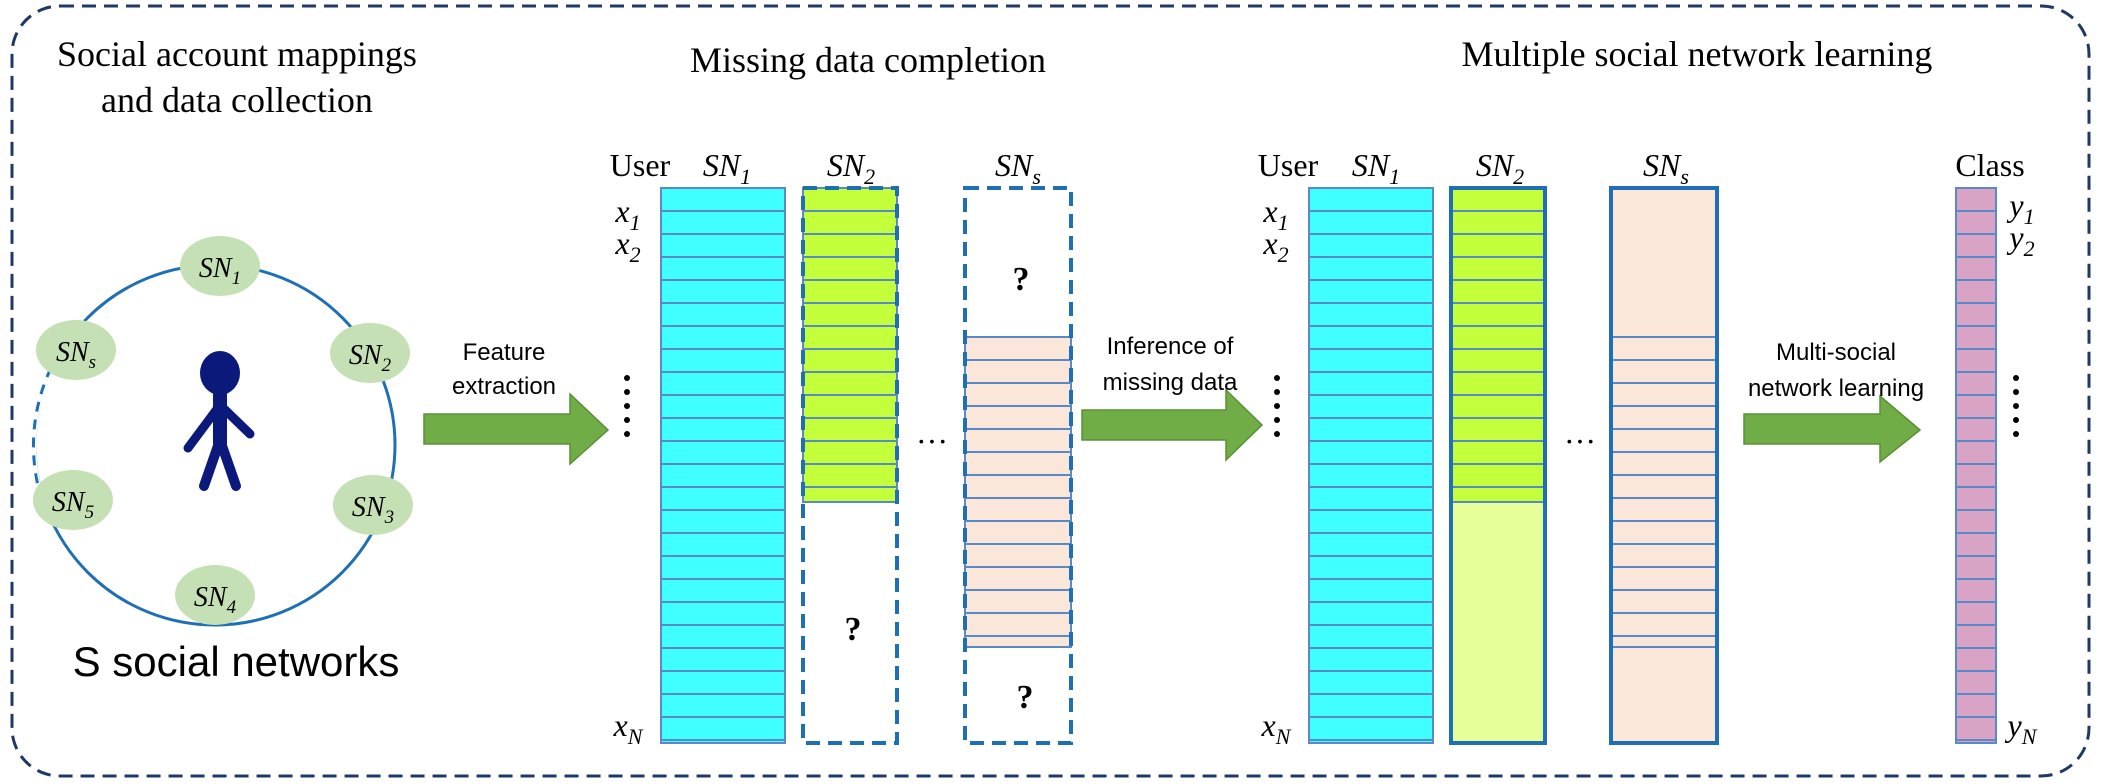 This screenshot has width=2101, height=784. What do you see at coordinates (1288, 165) in the screenshot?
I see `matrix-b-user-label: User` at bounding box center [1288, 165].